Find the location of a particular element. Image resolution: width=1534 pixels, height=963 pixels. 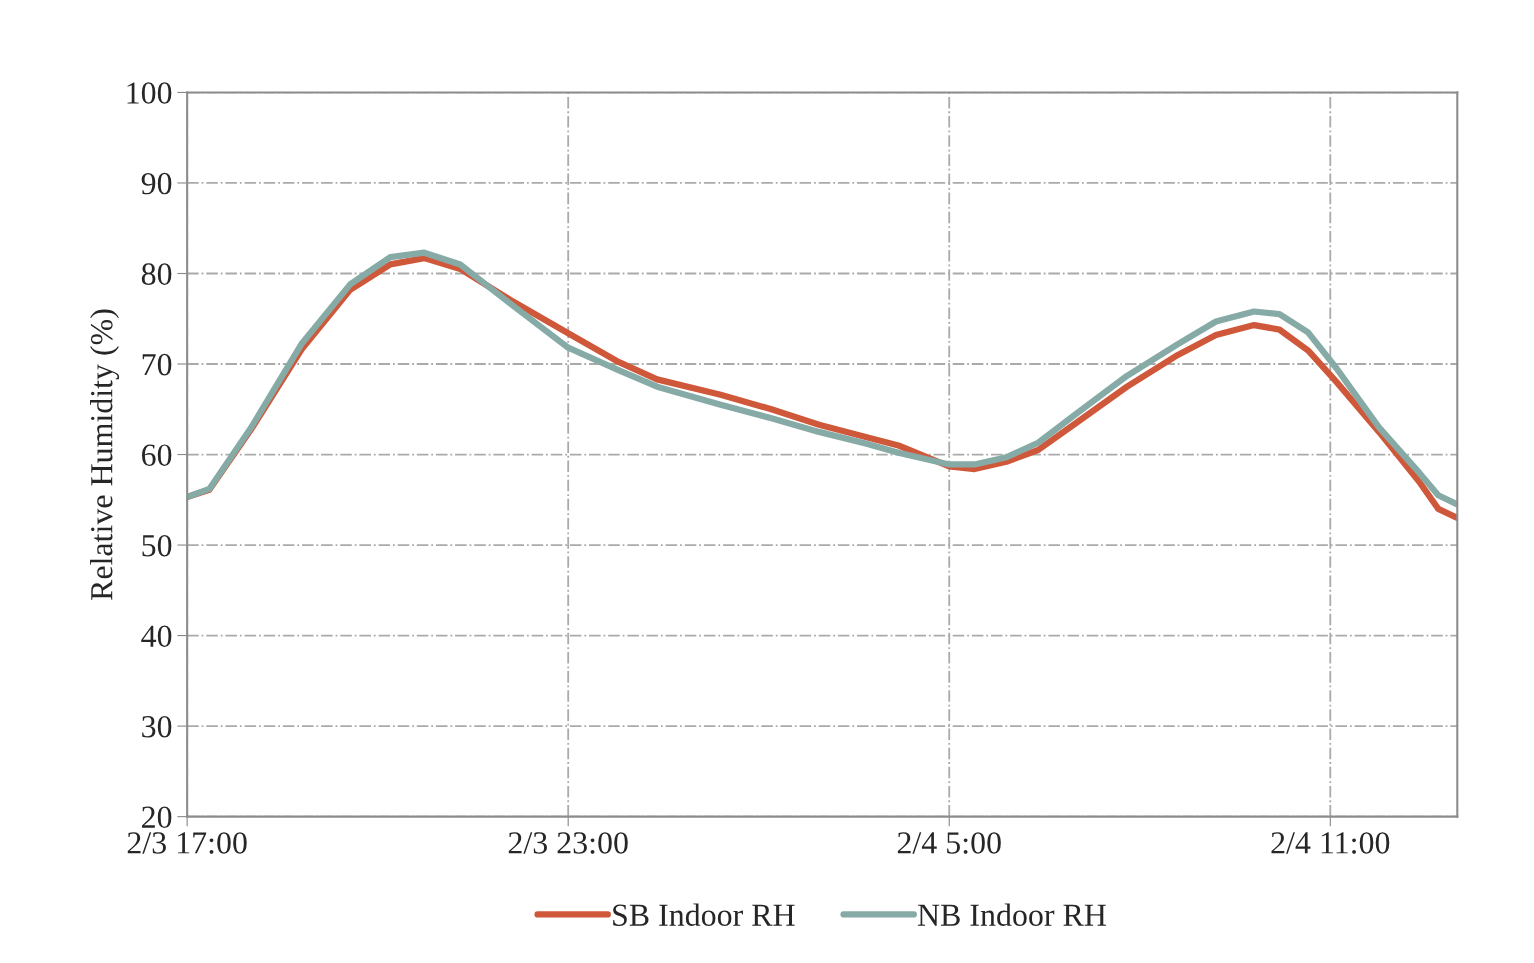

x-tick-label: 2/3 23:00 is located at coordinates (568, 843).